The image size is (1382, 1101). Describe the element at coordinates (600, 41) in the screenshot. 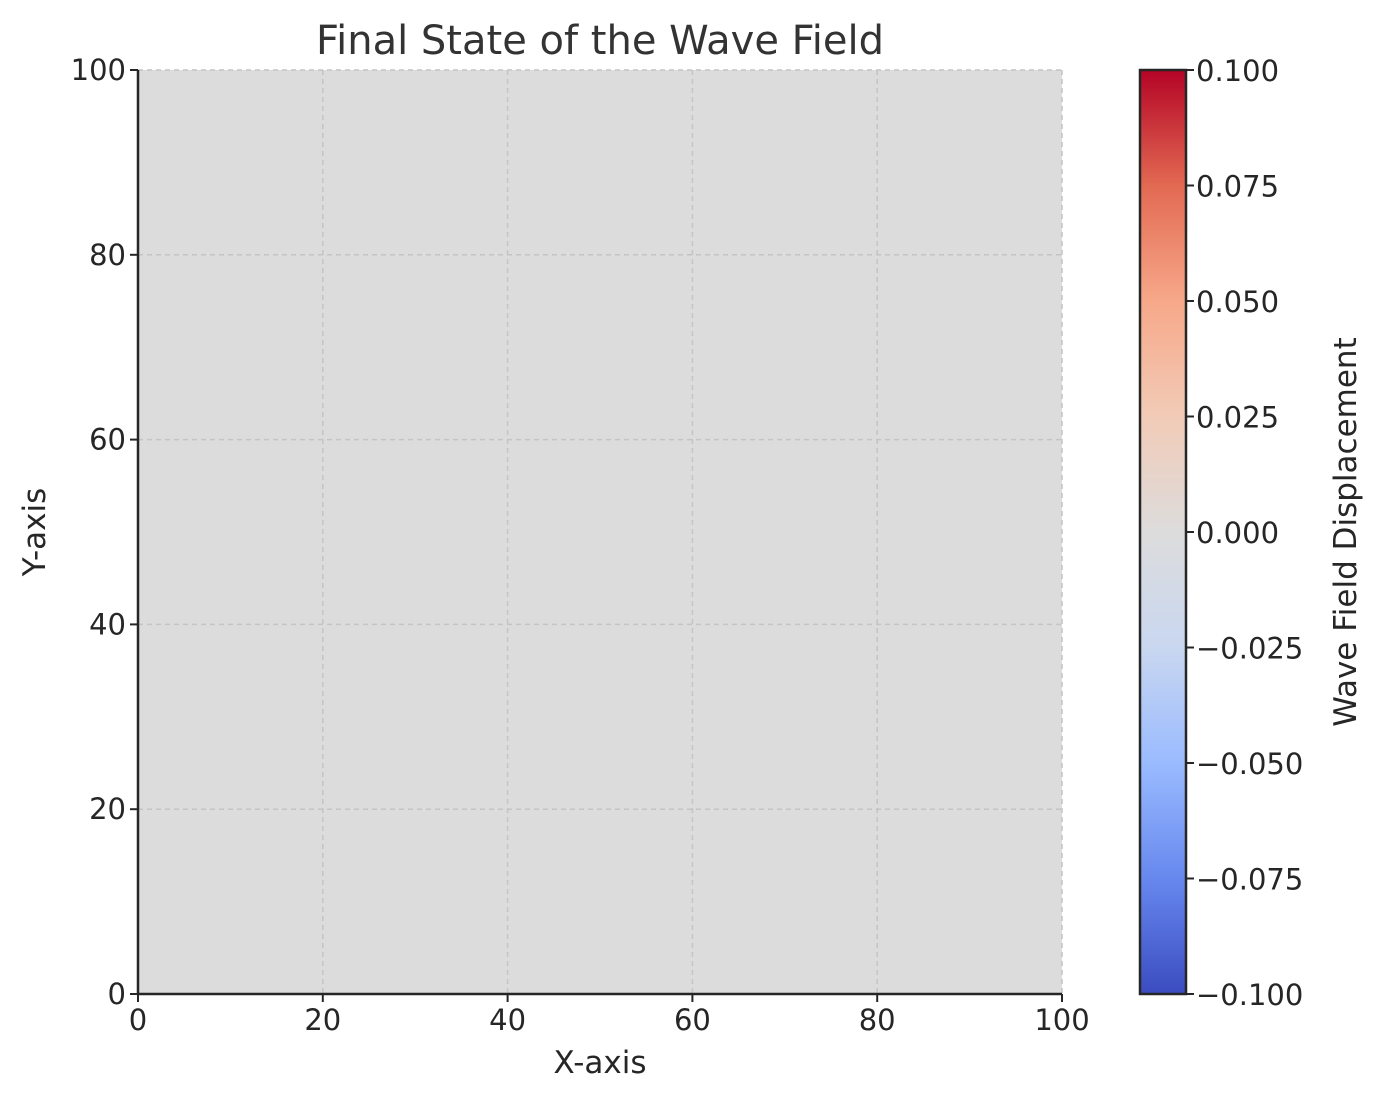

I see `chart-title: Final State of the Wave Field` at that location.